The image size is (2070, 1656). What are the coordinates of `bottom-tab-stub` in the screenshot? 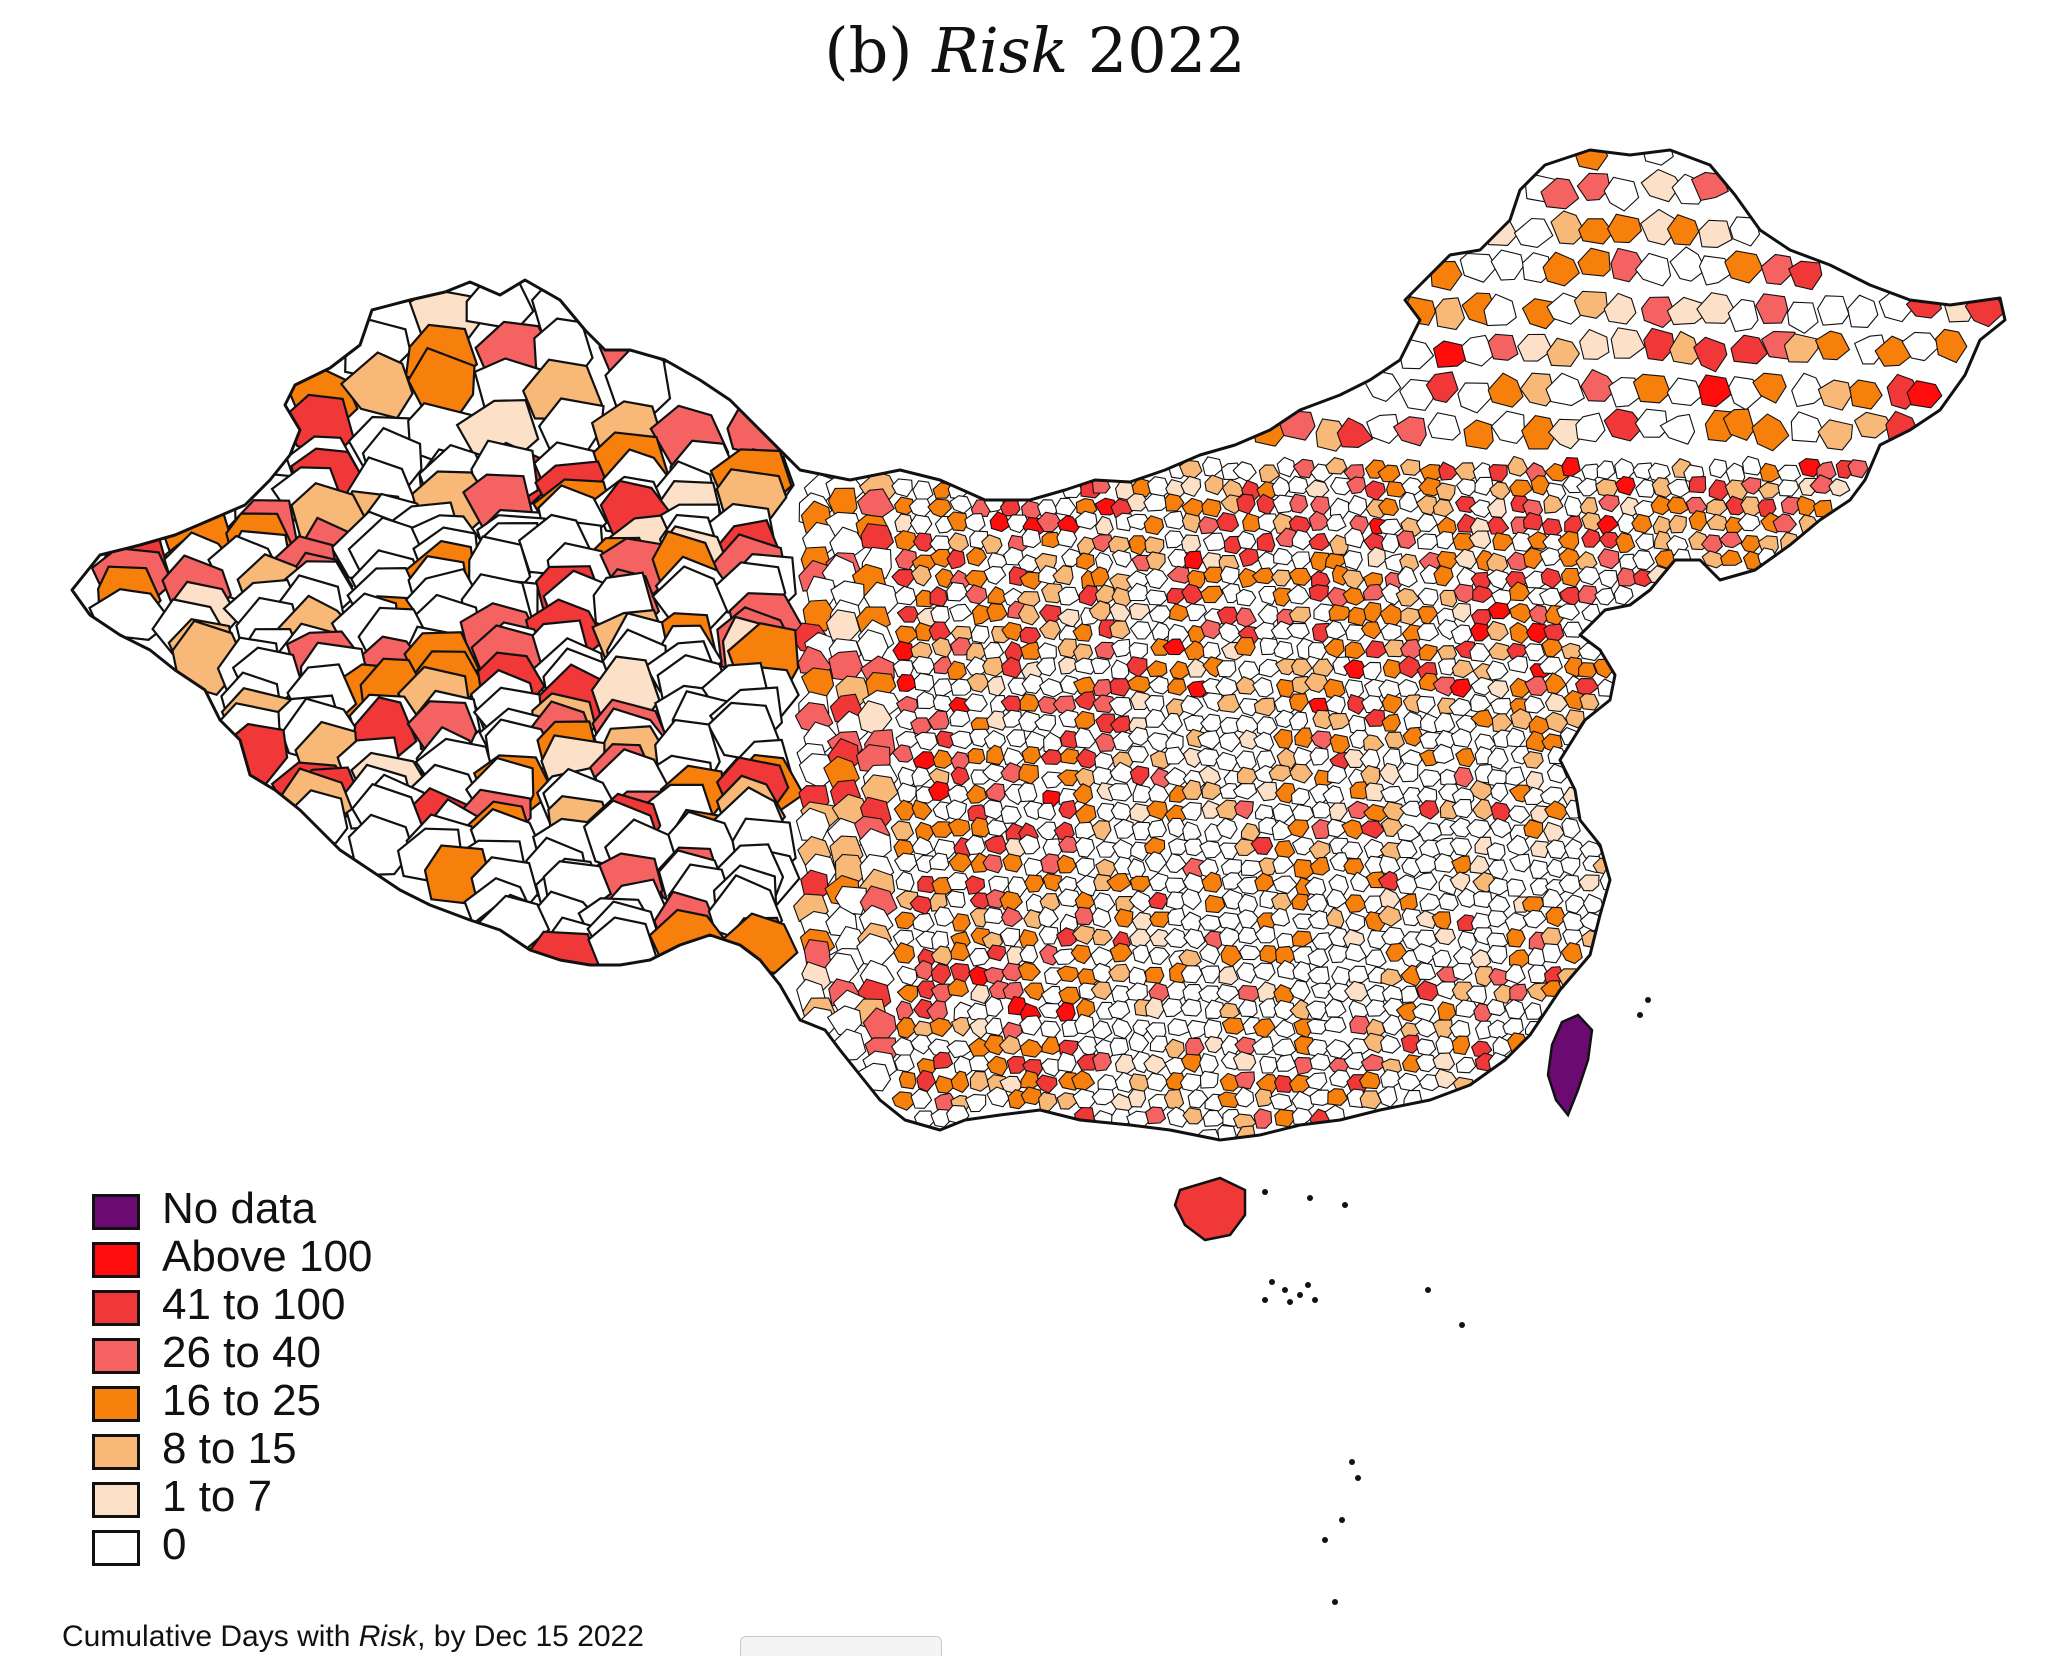 It's located at (841, 1646).